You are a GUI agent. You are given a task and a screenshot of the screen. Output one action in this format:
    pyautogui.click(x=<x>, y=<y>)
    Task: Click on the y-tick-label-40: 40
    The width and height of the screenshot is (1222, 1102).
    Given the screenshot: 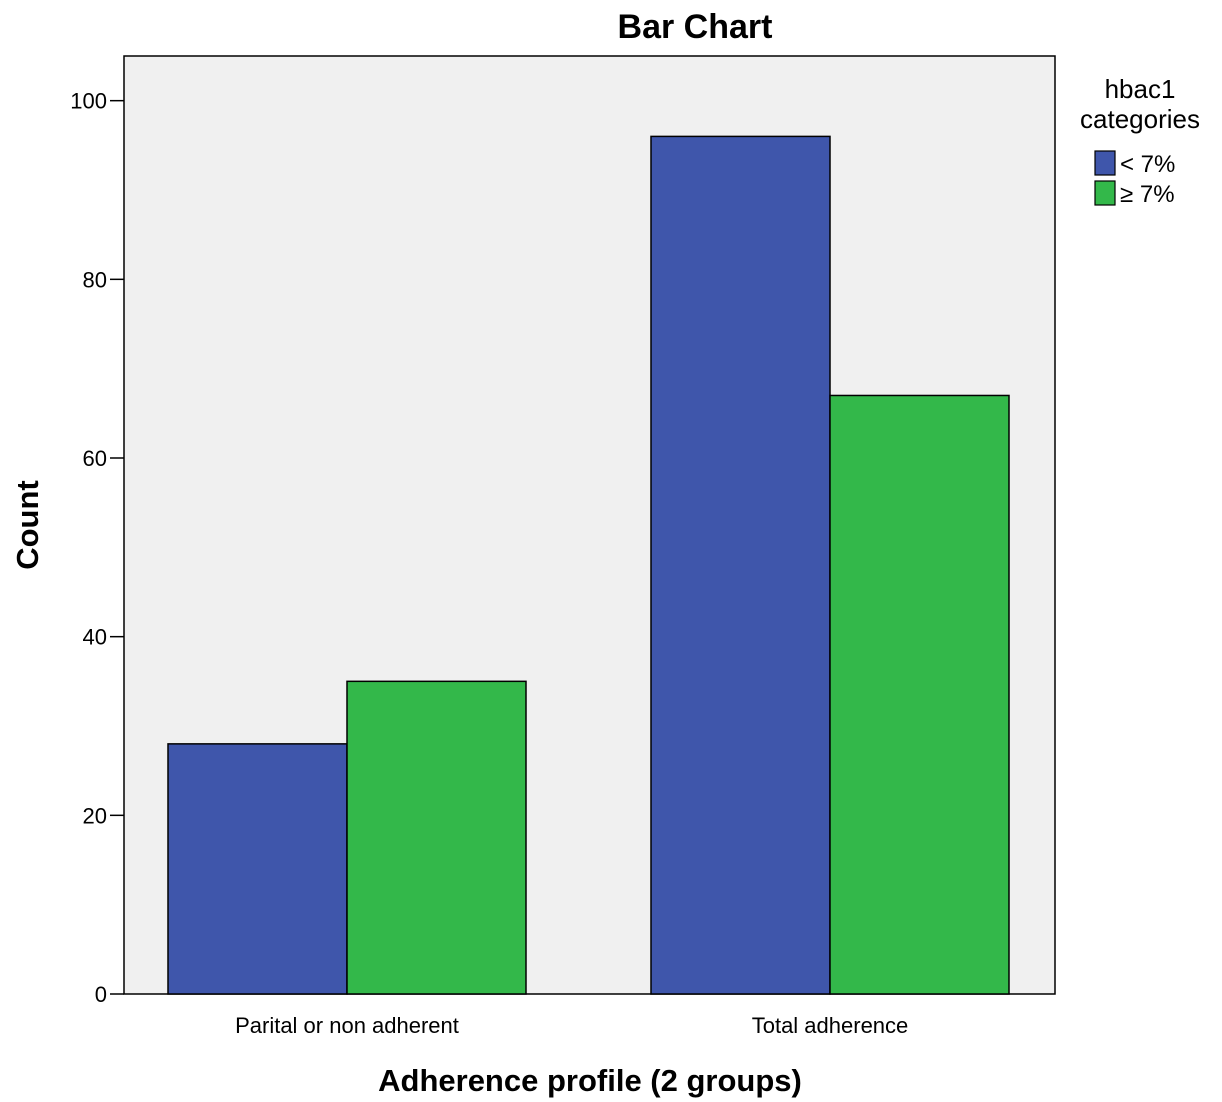 What is the action you would take?
    pyautogui.click(x=95, y=637)
    